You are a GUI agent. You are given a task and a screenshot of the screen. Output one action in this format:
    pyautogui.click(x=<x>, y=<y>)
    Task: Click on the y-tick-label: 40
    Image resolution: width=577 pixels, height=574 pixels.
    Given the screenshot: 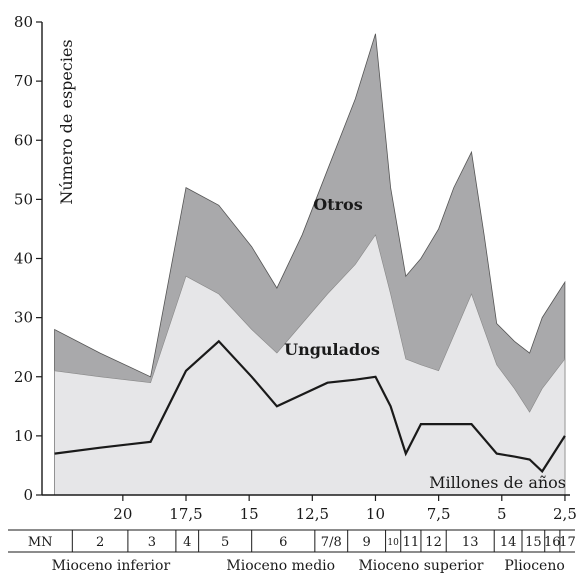 What is the action you would take?
    pyautogui.click(x=23, y=259)
    